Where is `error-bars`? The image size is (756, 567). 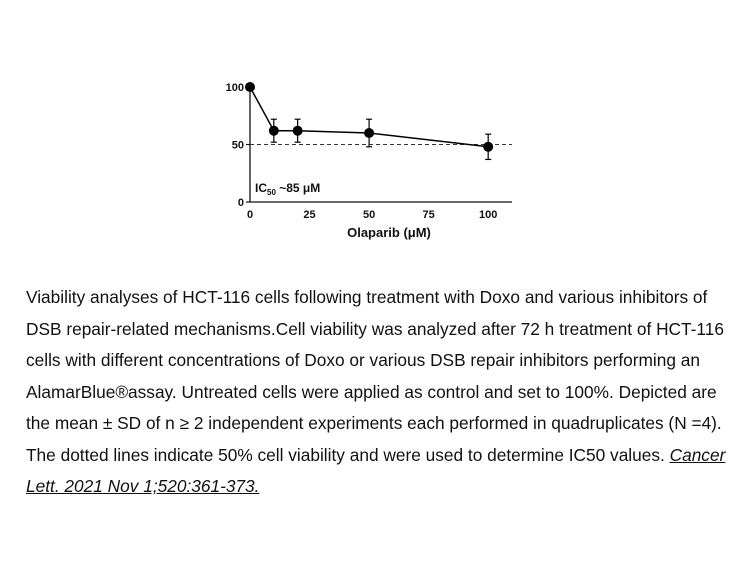 error-bars is located at coordinates (381, 139).